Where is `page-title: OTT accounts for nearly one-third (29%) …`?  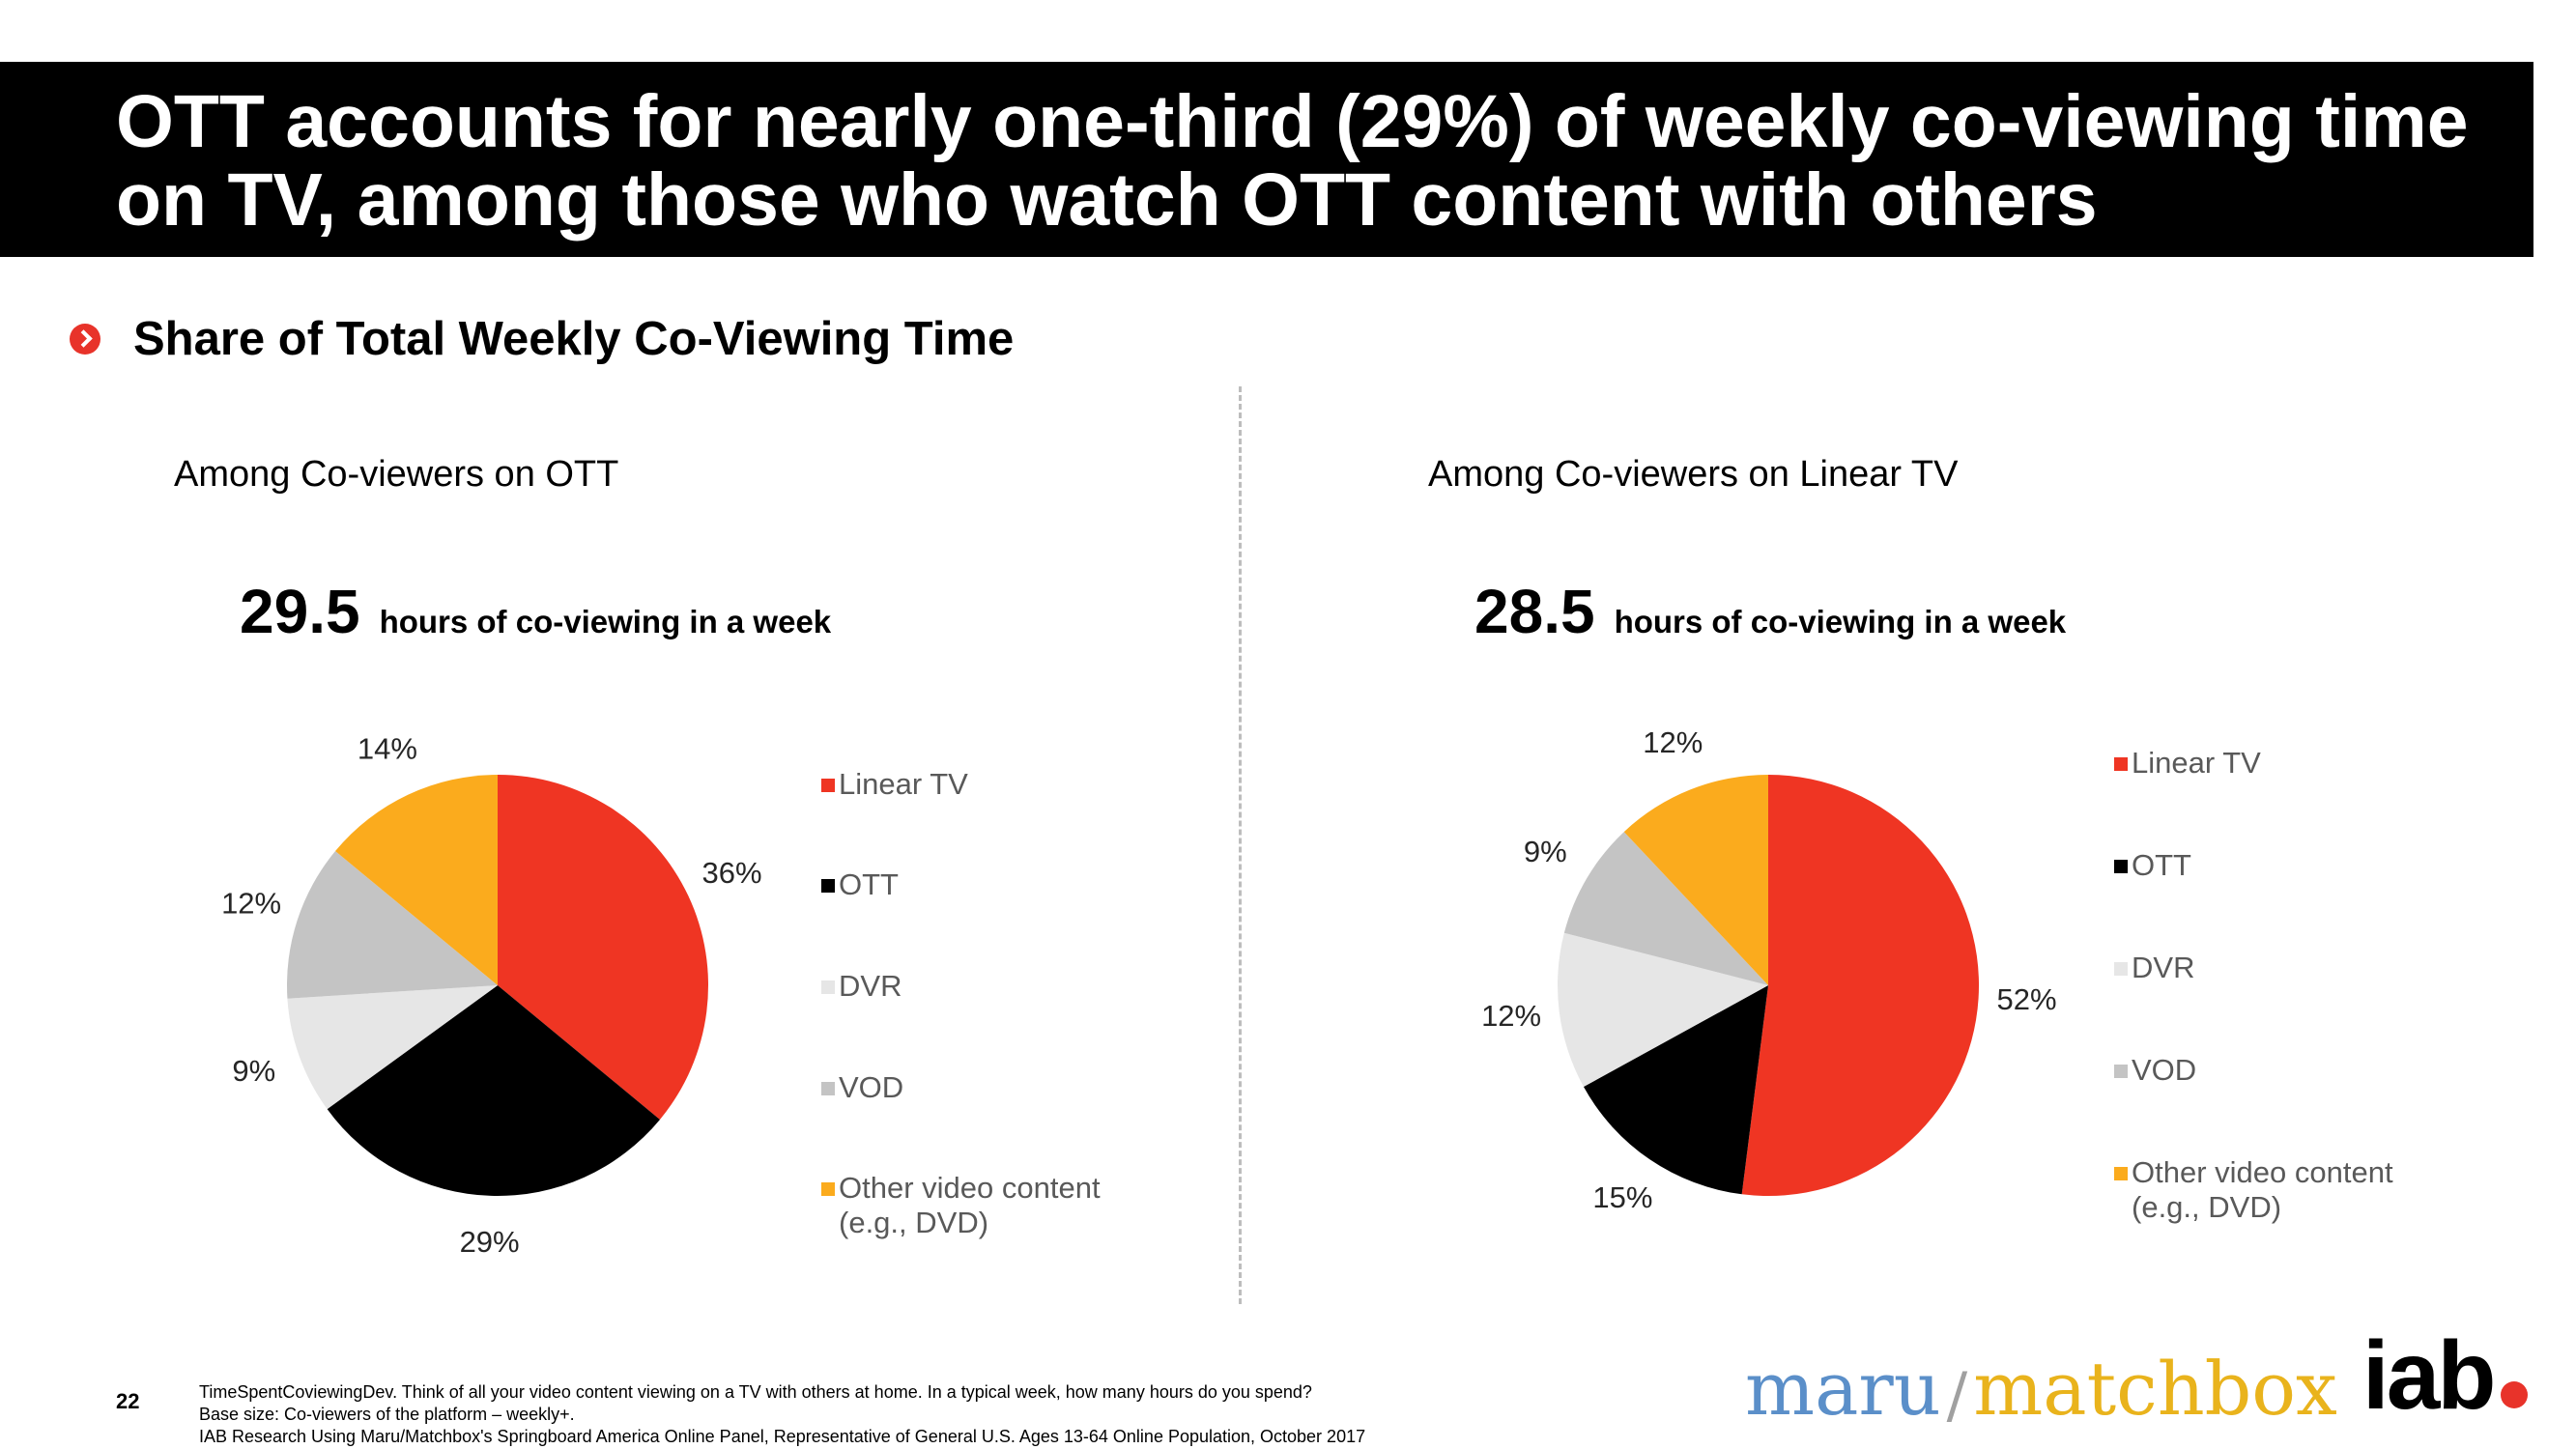 page-title: OTT accounts for nearly one-third (29%) … is located at coordinates (1293, 161).